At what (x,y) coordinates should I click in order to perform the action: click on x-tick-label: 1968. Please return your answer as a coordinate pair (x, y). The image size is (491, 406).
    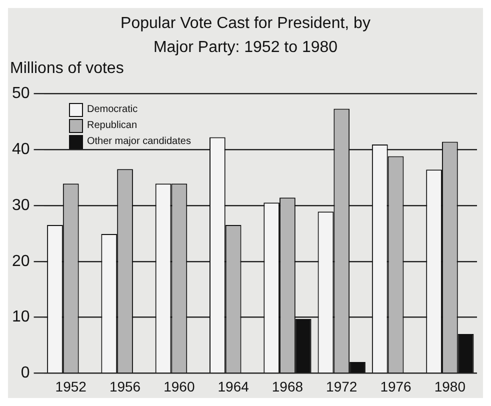
    Looking at the image, I should click on (288, 386).